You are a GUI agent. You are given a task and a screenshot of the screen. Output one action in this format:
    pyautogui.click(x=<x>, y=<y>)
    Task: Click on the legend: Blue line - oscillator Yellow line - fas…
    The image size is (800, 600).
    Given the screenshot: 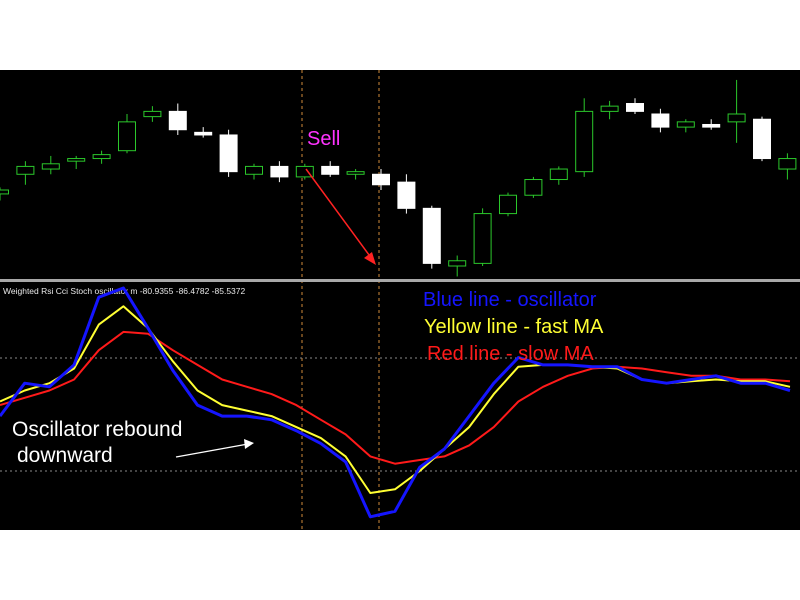 What is the action you would take?
    pyautogui.click(x=513, y=327)
    